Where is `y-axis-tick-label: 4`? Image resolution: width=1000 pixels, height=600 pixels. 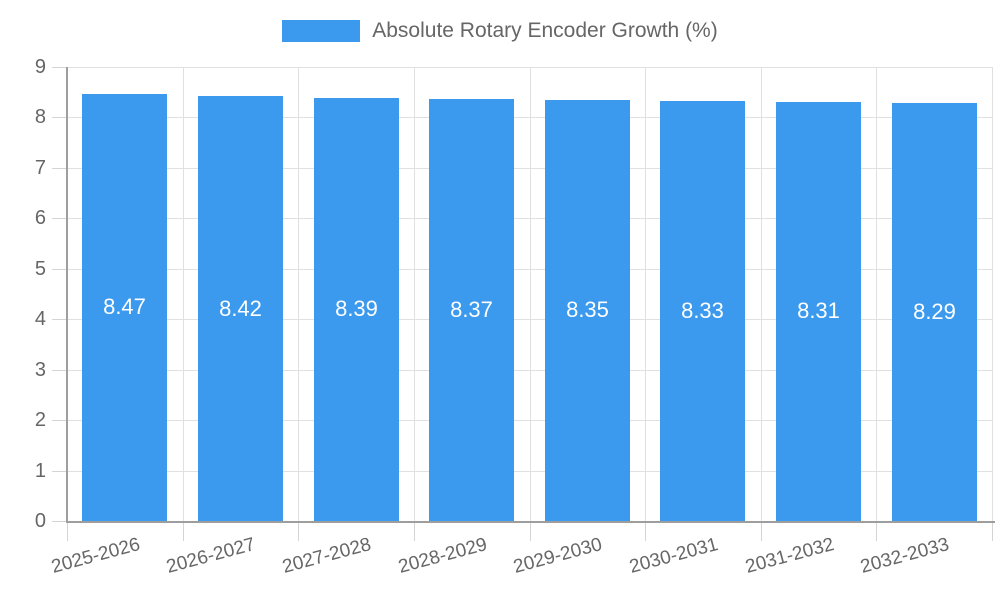 y-axis-tick-label: 4 is located at coordinates (40, 319).